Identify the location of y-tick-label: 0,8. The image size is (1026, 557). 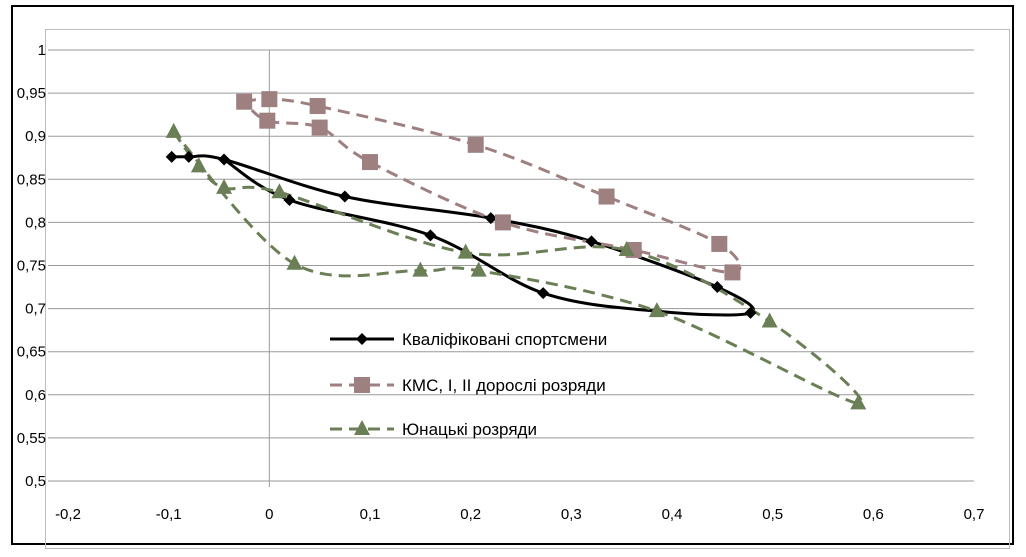
(35, 222).